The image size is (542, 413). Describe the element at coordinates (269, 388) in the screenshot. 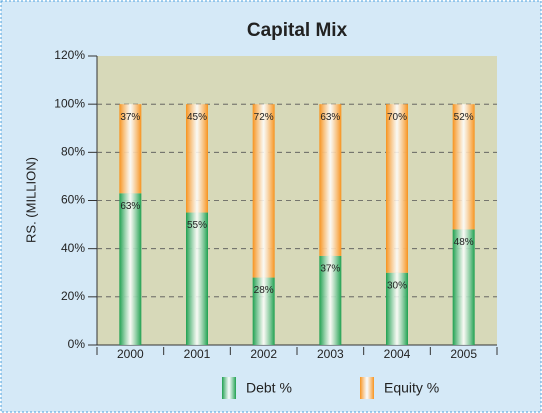

I see `legend-label: Debt %` at that location.